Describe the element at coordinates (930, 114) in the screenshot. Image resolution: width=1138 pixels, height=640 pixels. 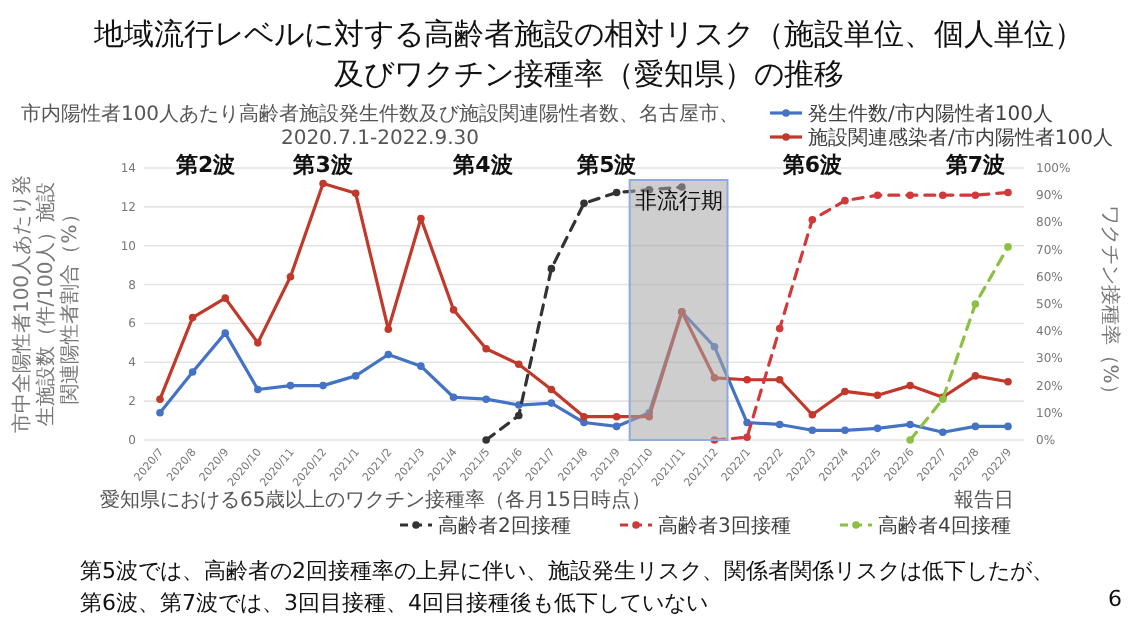
I see `legend-label: 発生件数/市内陽性者100人` at that location.